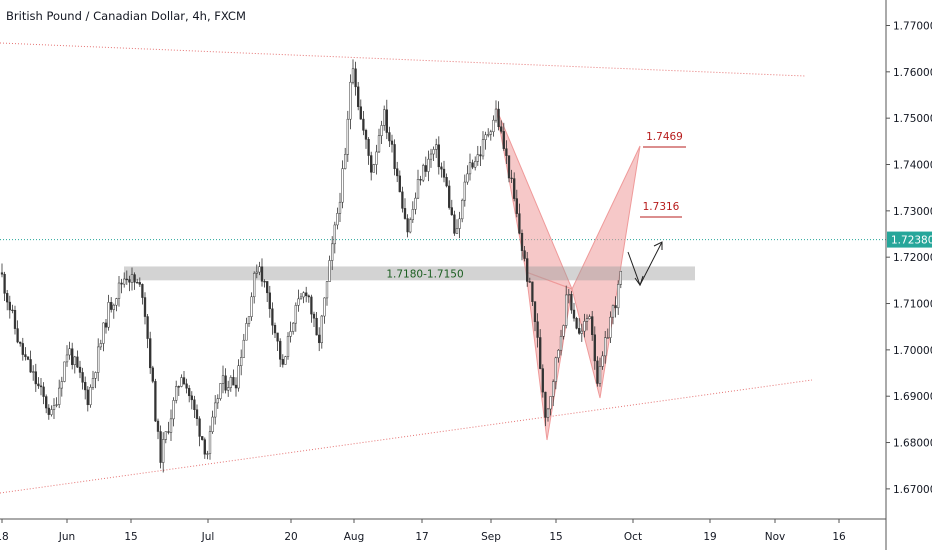  Describe the element at coordinates (661, 207) in the screenshot. I see `target-label: 1.7316` at that location.